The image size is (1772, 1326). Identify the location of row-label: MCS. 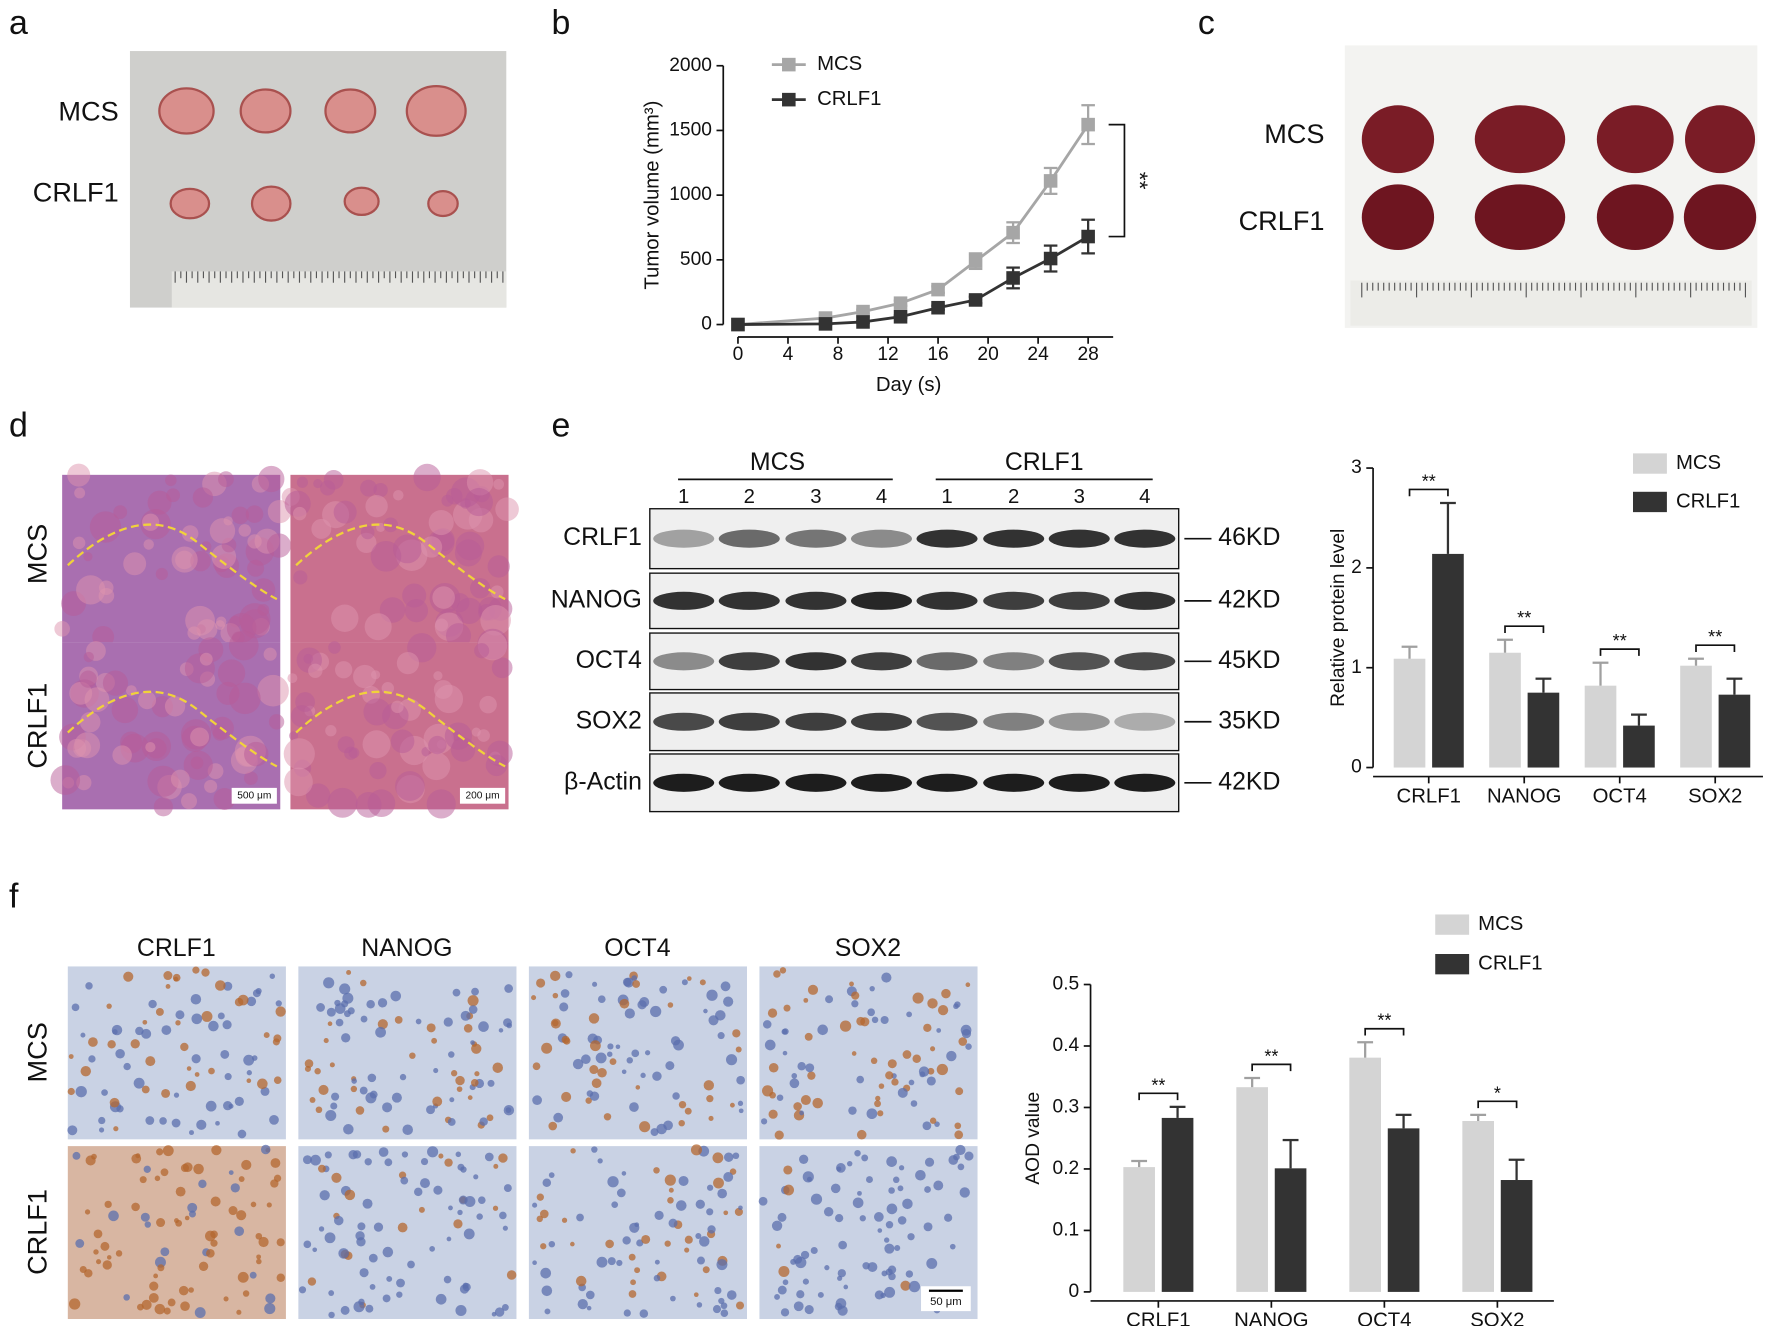
(37, 1052).